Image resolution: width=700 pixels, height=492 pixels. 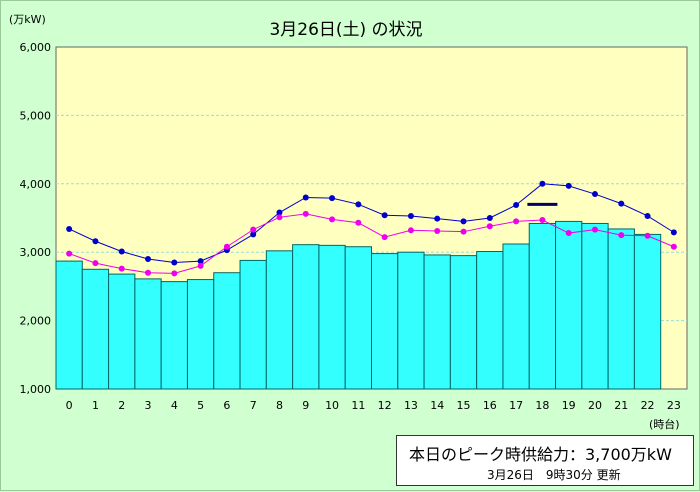 What do you see at coordinates (437, 405) in the screenshot?
I see `x-tick-label: 14` at bounding box center [437, 405].